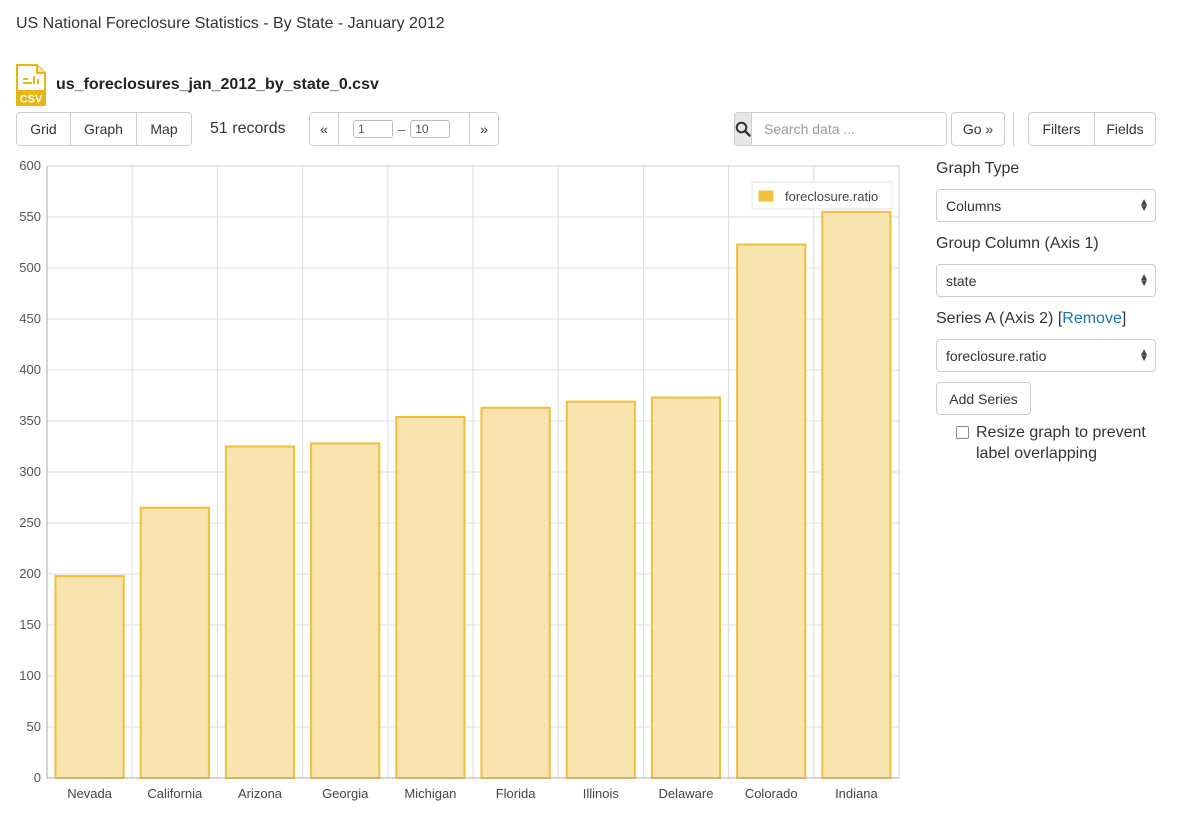 This screenshot has height=822, width=1195. I want to click on y-tick-label: 150, so click(30, 624).